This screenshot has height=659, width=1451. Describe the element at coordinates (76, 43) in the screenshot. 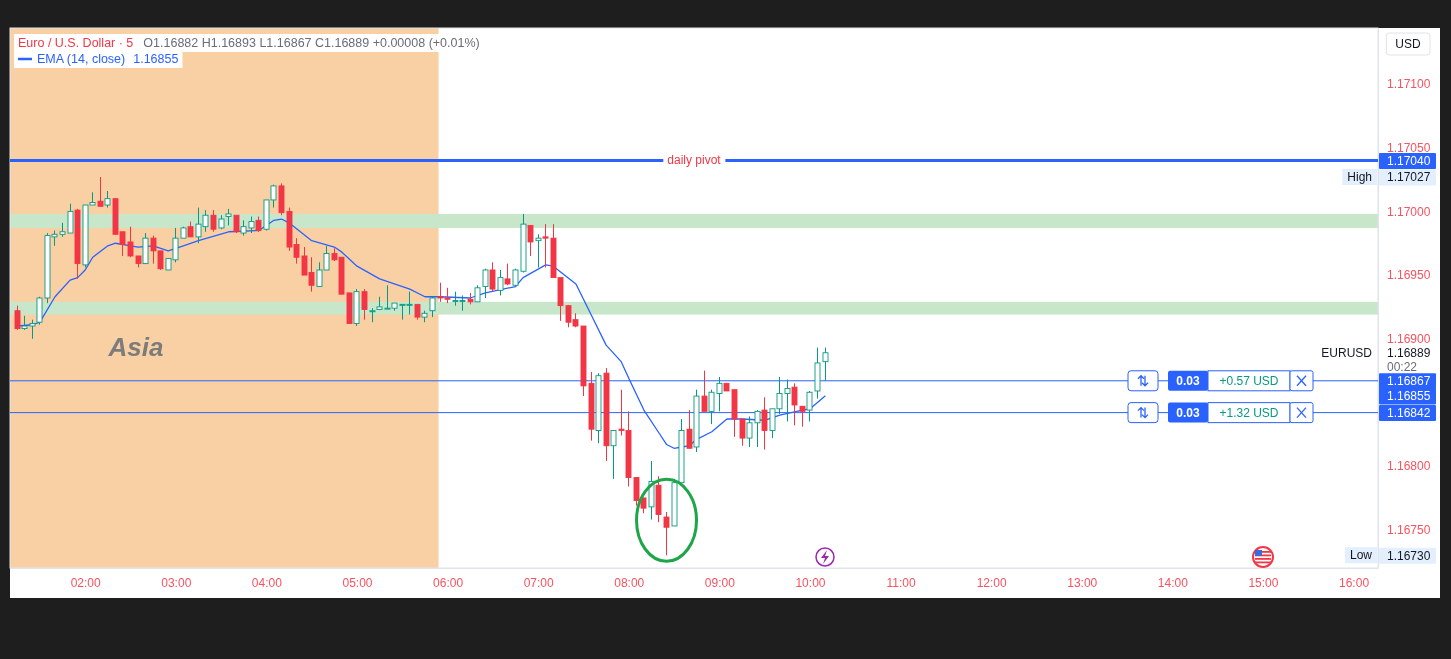

I see `text: Euro / U.S. Dollar · 5` at that location.